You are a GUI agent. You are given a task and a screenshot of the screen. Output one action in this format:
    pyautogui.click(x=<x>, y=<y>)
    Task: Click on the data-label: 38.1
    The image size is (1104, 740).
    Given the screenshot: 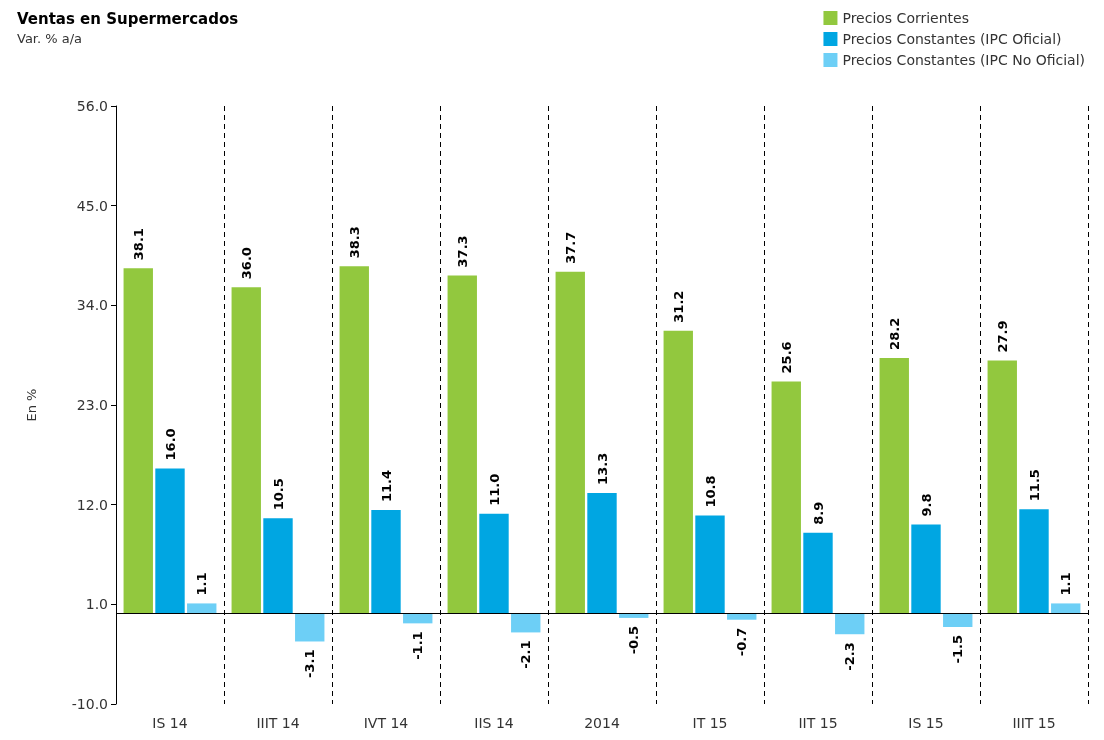 What is the action you would take?
    pyautogui.click(x=138, y=244)
    